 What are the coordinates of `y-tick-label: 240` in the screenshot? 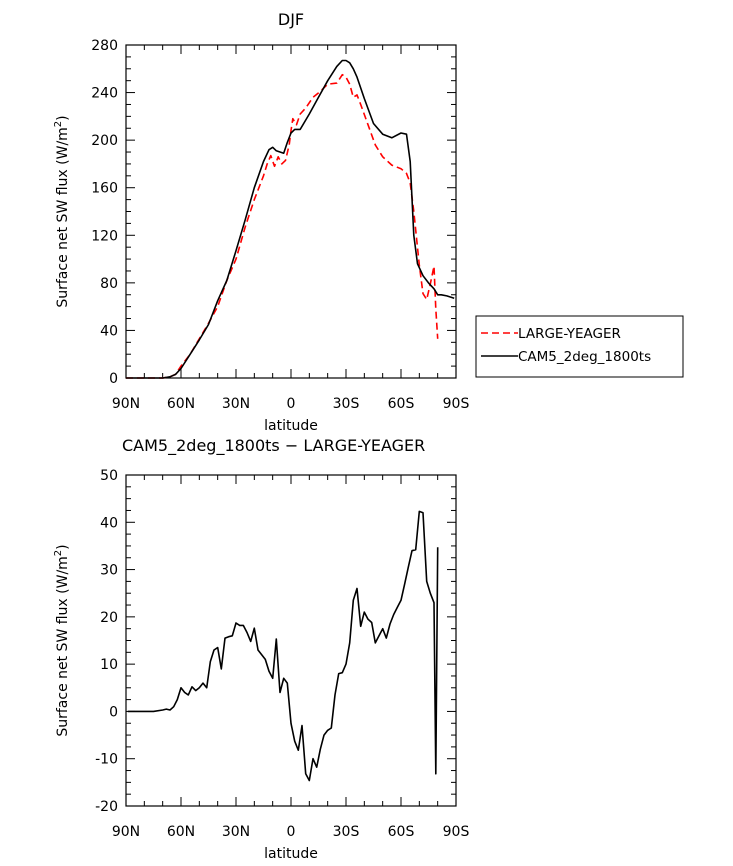 It's located at (104, 94).